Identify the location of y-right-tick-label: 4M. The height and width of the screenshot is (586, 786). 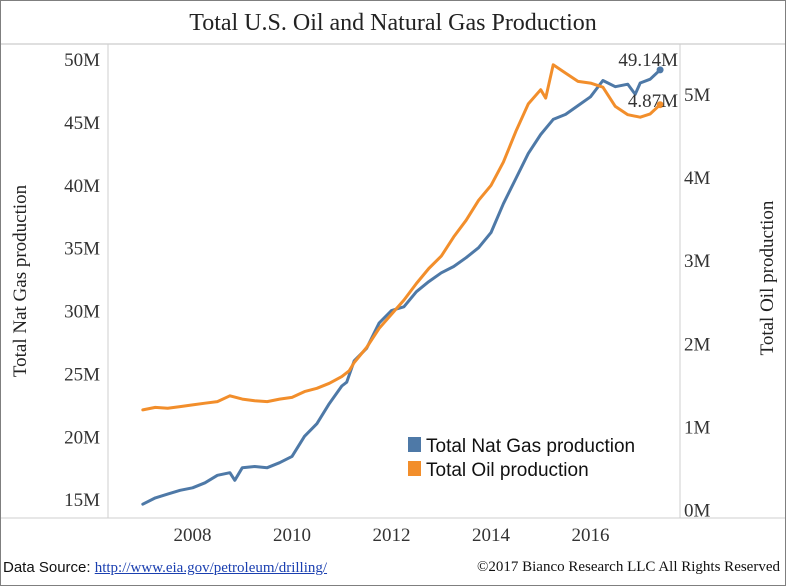
(697, 178).